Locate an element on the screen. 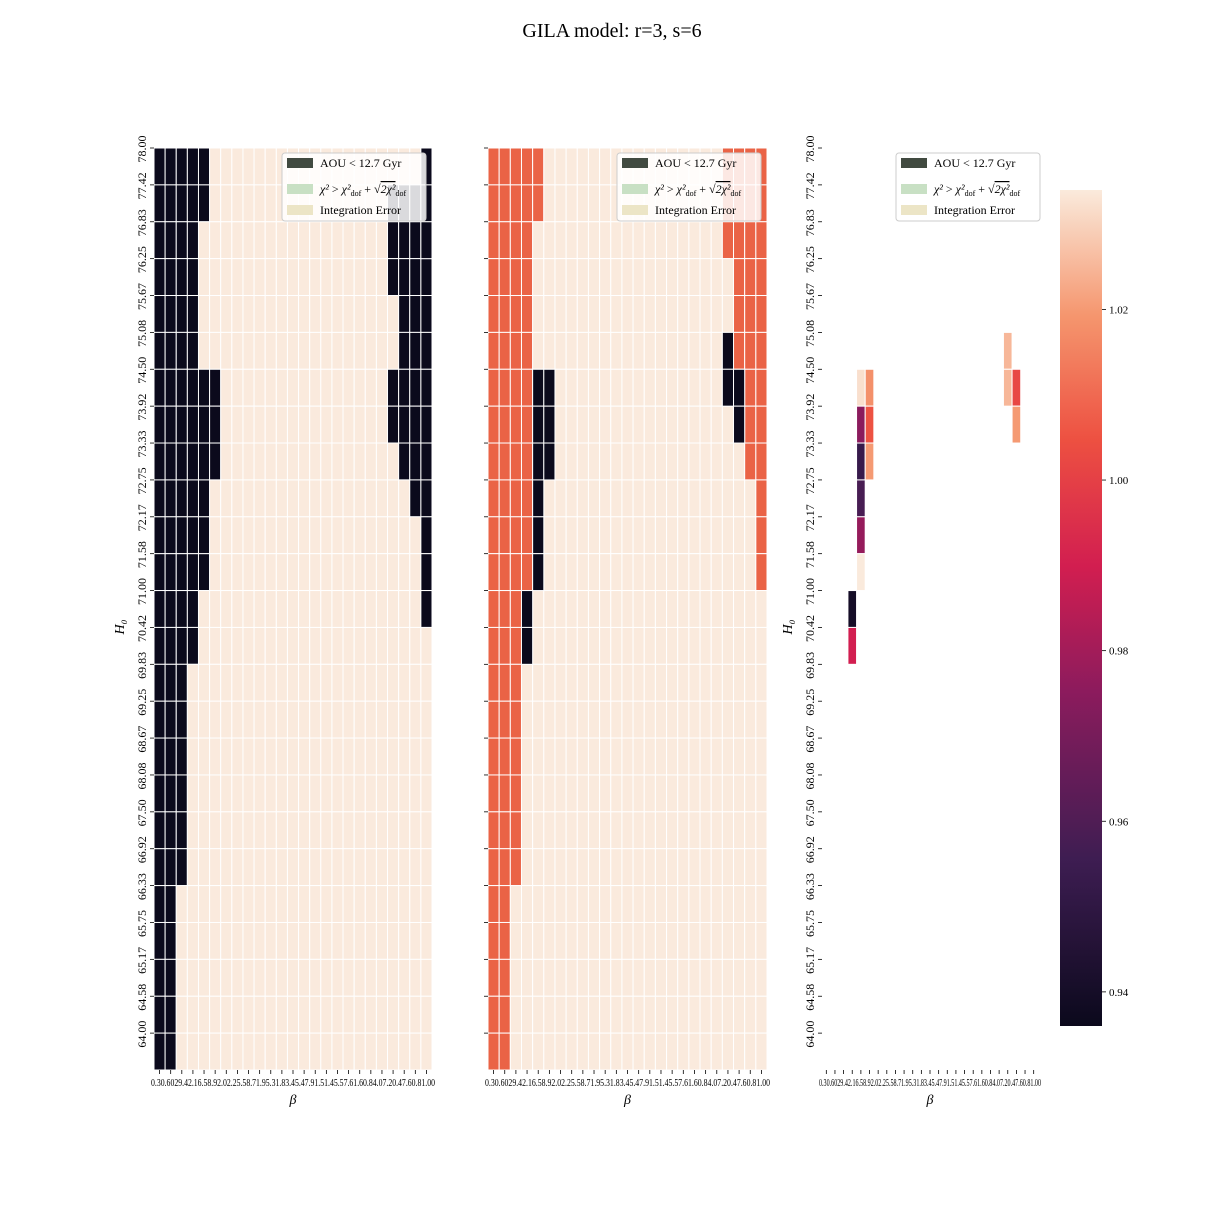  y-tick-label: 68.67 is located at coordinates (810, 739).